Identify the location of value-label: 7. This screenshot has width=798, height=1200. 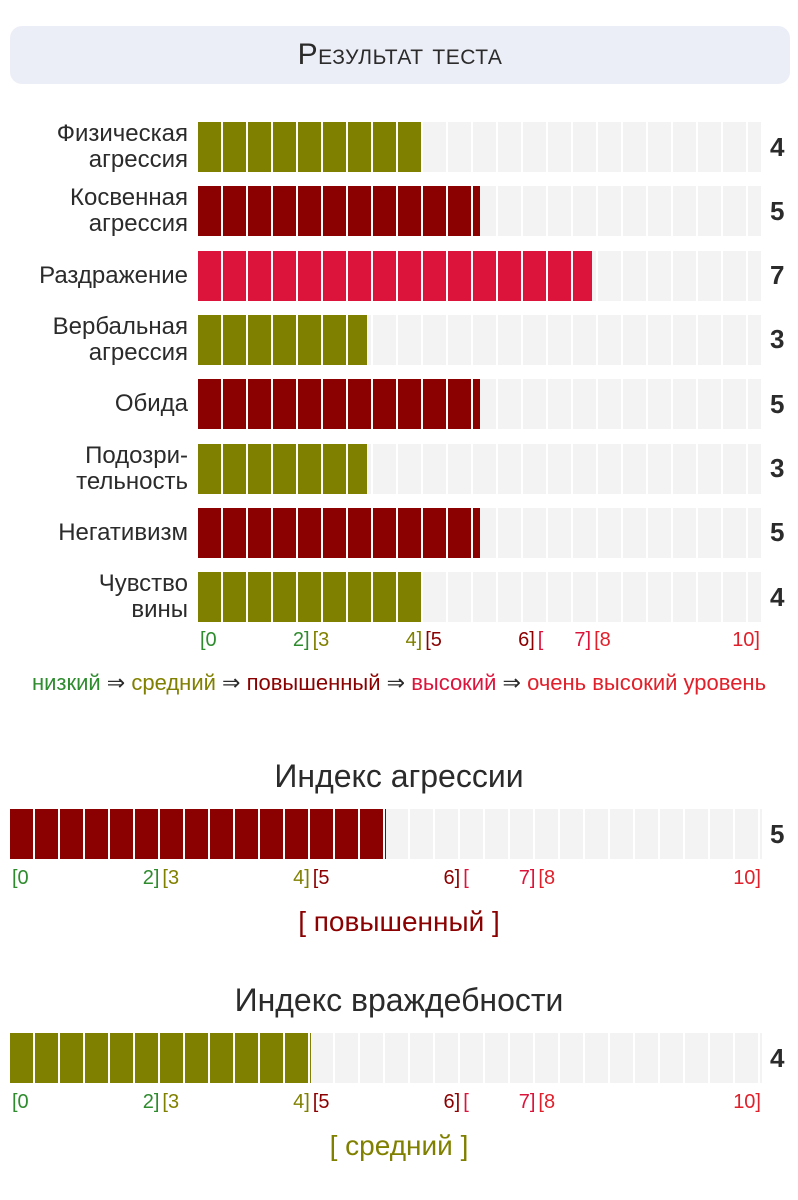
(777, 275).